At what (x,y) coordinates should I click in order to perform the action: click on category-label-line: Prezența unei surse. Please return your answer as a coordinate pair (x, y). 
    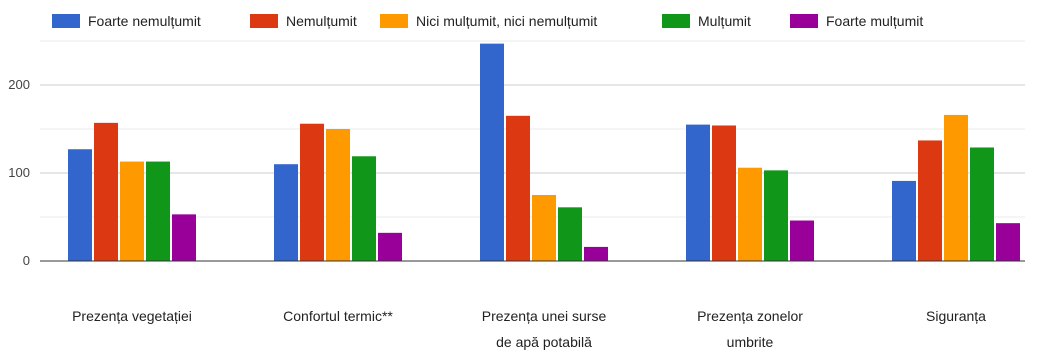
    Looking at the image, I should click on (544, 316).